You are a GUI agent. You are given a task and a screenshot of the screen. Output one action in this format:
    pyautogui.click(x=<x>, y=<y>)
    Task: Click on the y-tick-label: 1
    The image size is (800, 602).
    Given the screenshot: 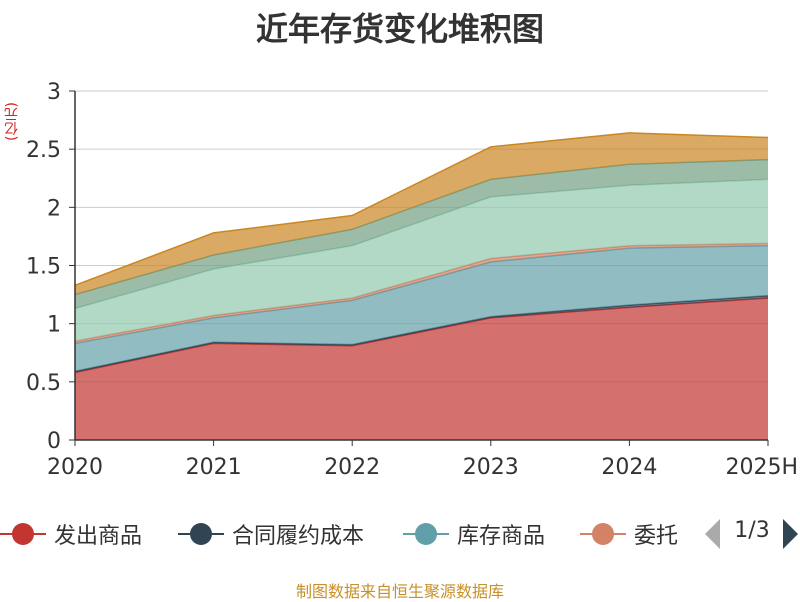 What is the action you would take?
    pyautogui.click(x=54, y=325)
    